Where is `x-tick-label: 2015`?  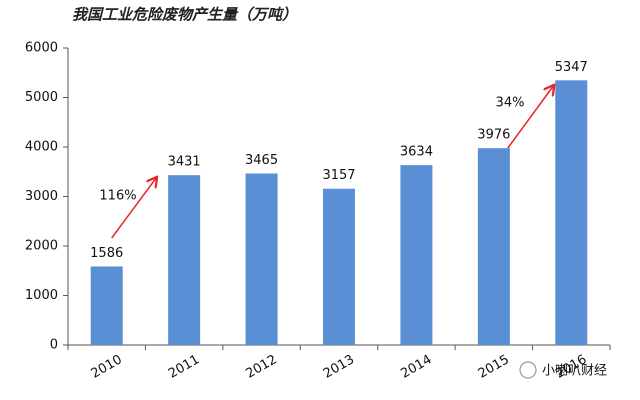 x-tick-label: 2015 is located at coordinates (494, 367).